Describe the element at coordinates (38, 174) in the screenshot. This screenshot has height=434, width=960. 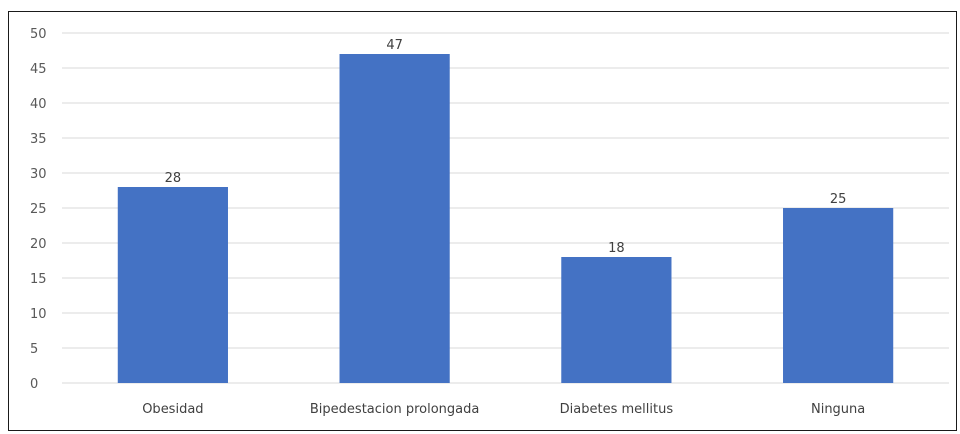
I see `y-tick-label: 30` at that location.